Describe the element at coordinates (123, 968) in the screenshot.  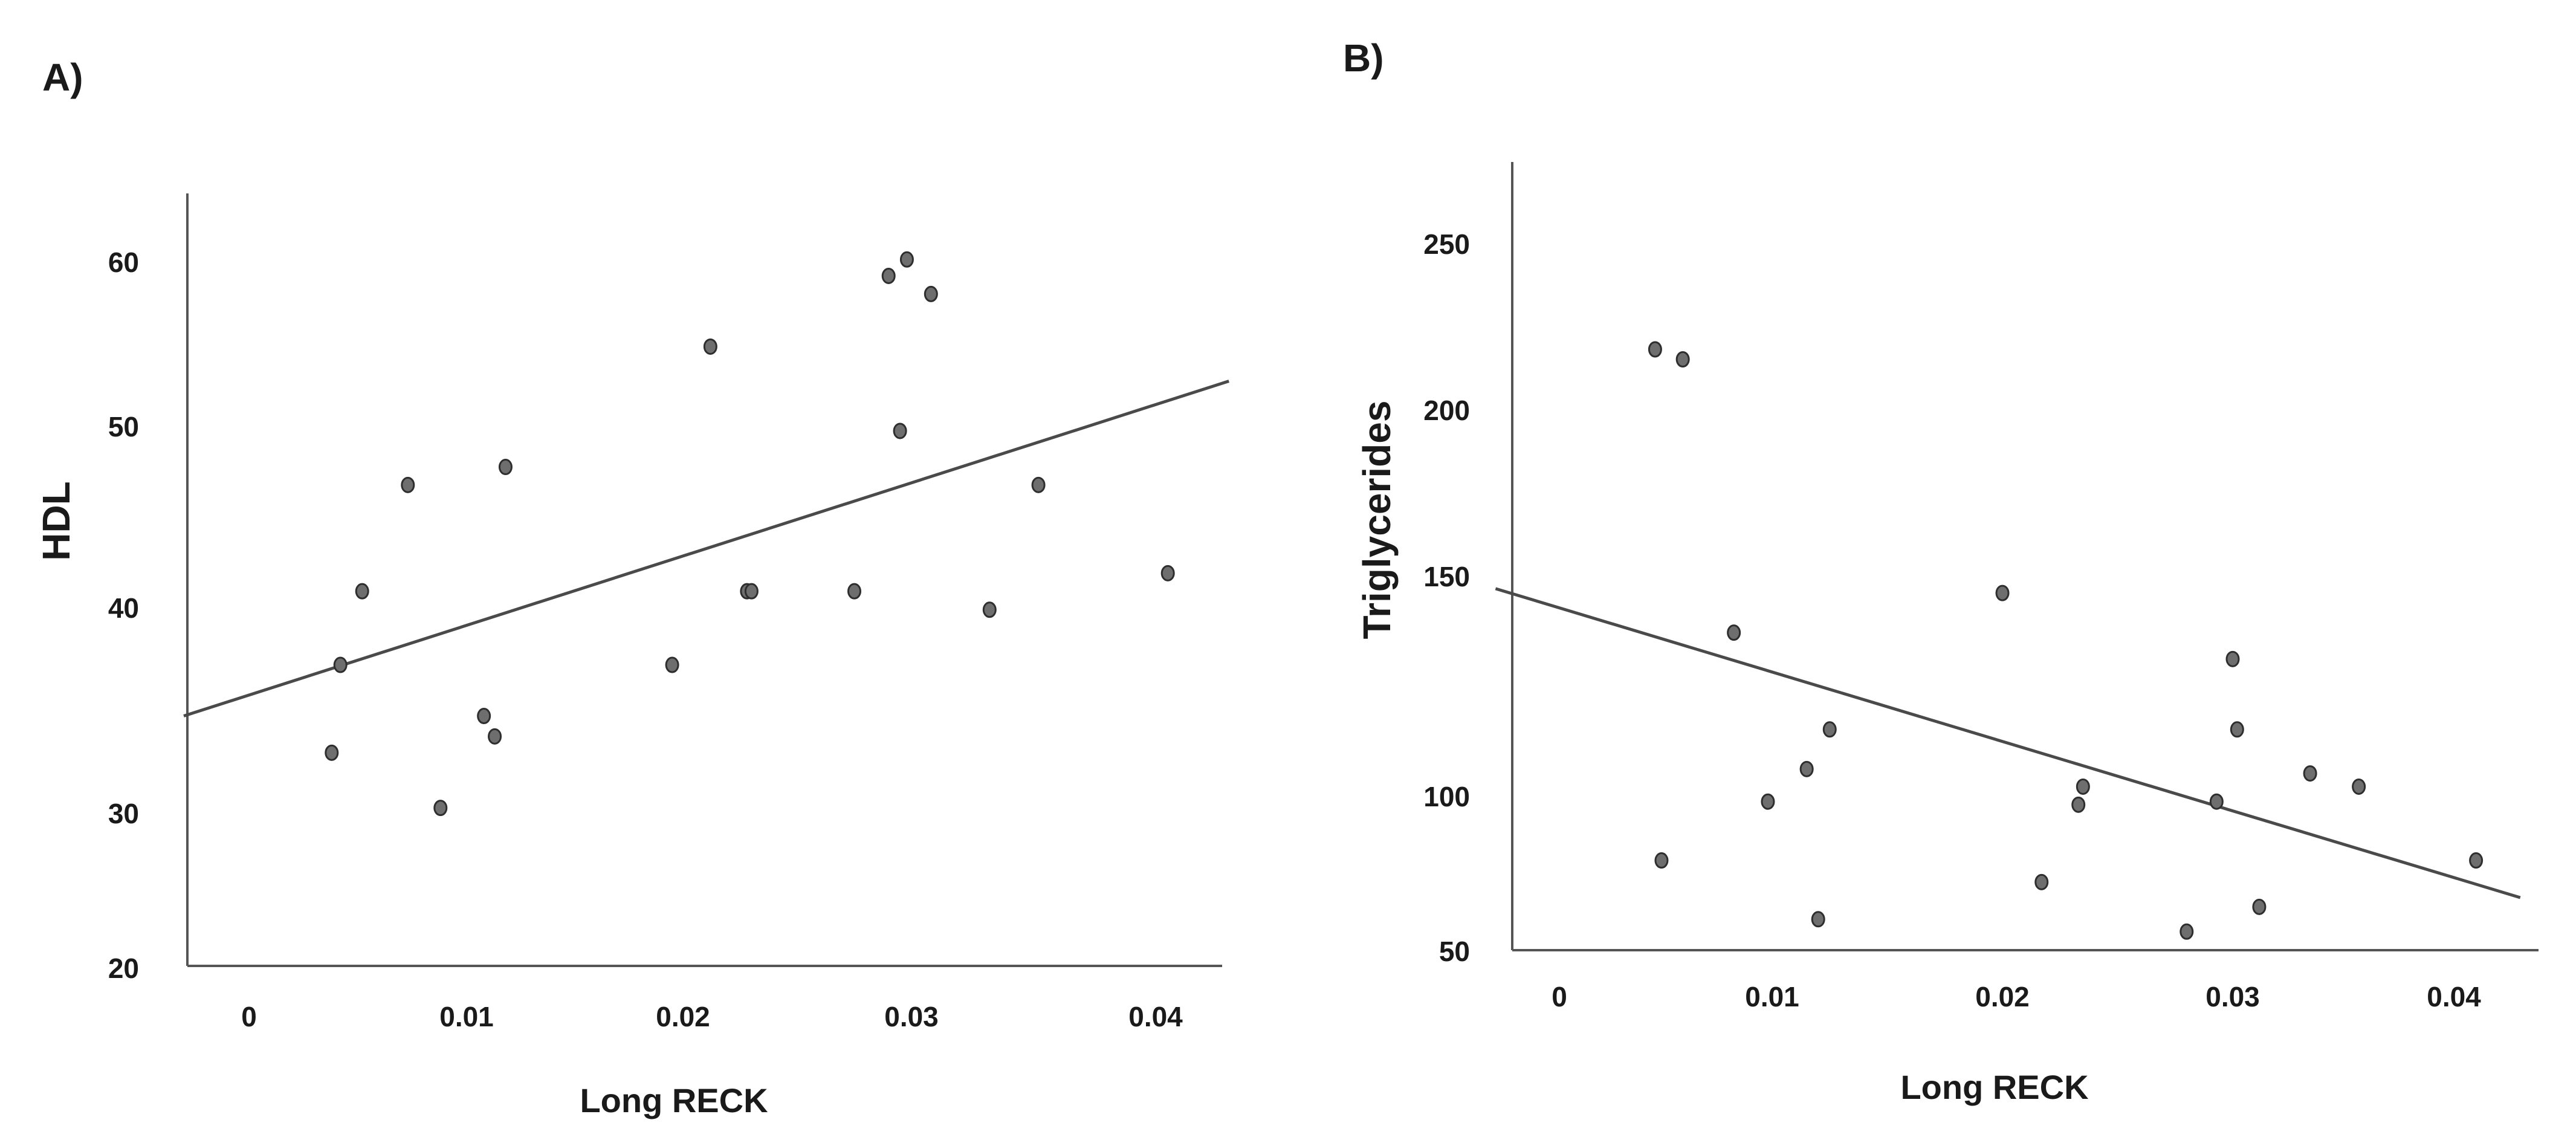
I see `panel-a-y-tick-label: 20` at that location.